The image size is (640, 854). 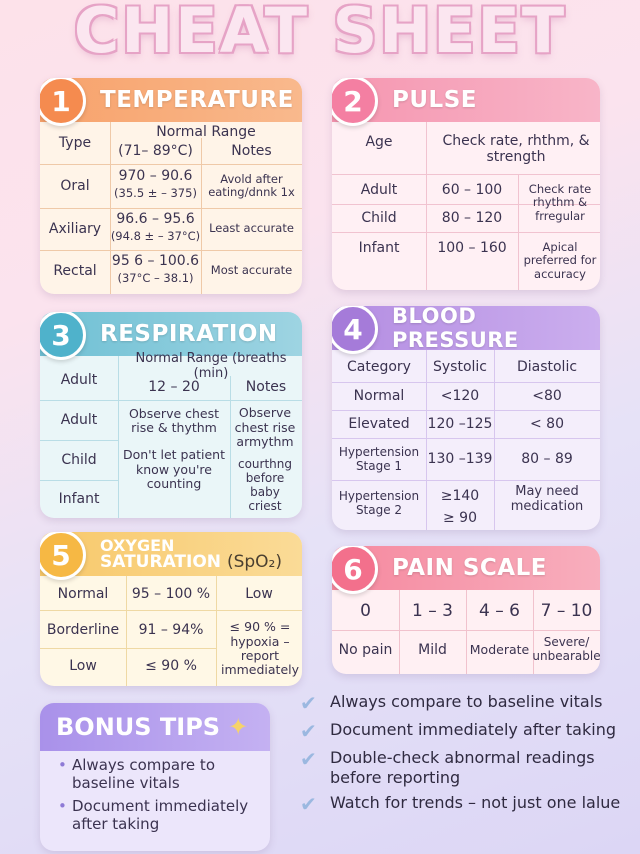 I want to click on section-number: 6, so click(x=355, y=570).